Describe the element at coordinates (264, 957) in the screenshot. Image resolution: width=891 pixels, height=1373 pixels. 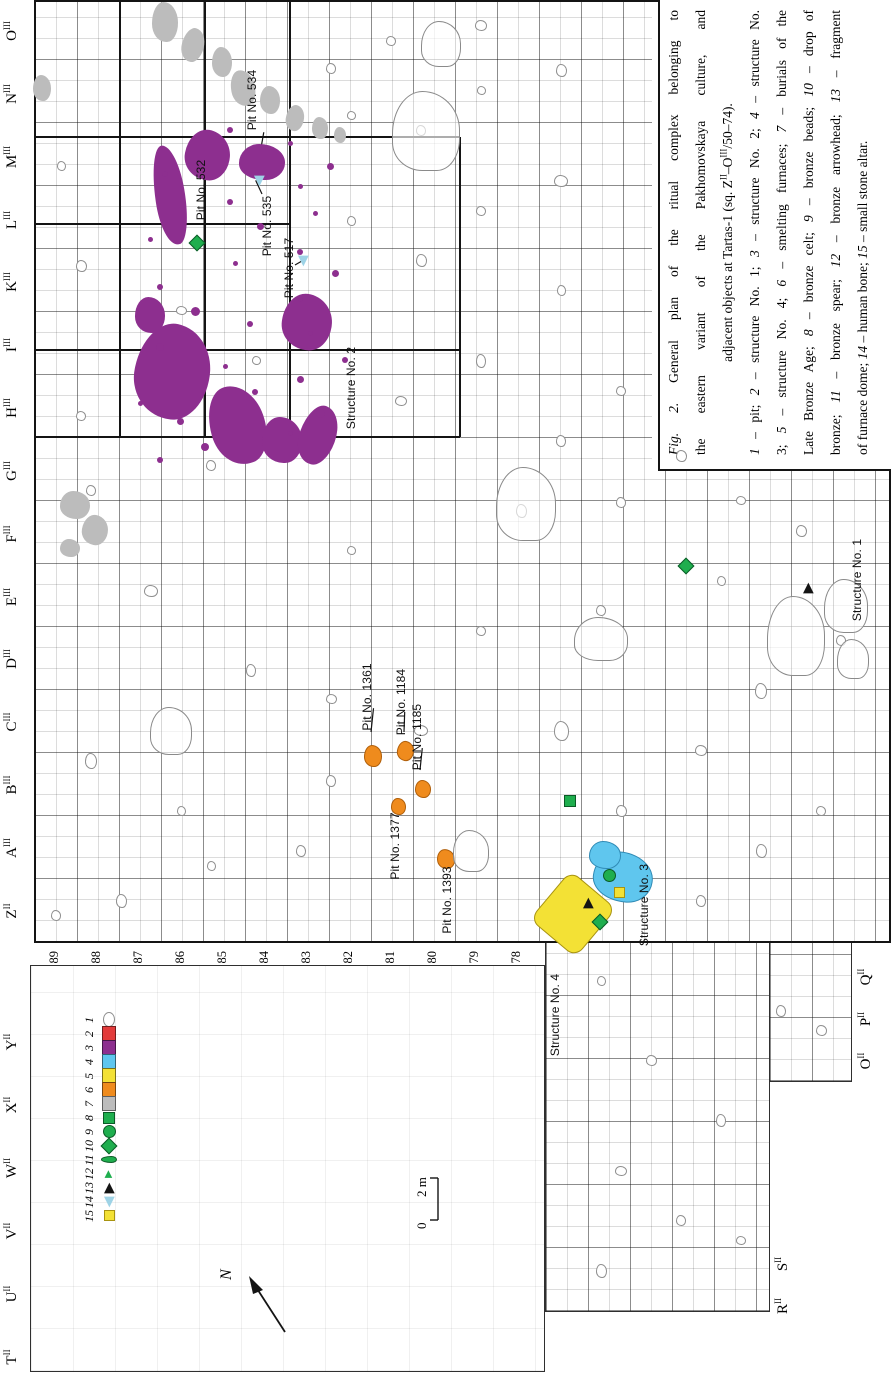
I see `grid-row-number: 84` at that location.